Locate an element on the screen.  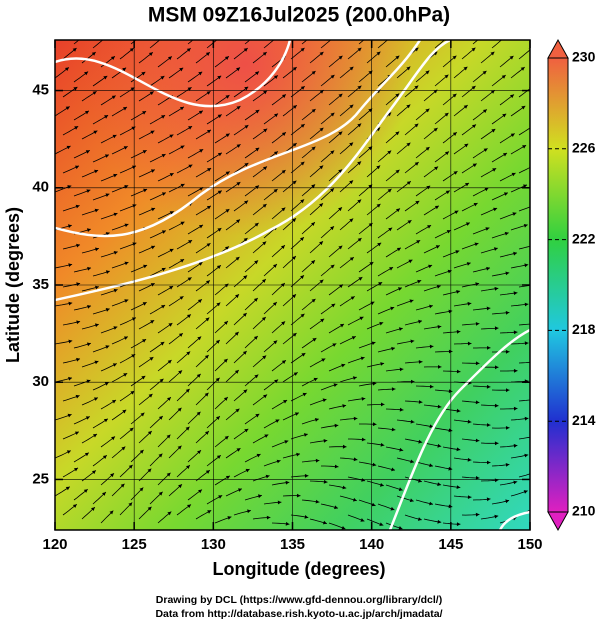
x-tick-label: 145 is located at coordinates (450, 544).